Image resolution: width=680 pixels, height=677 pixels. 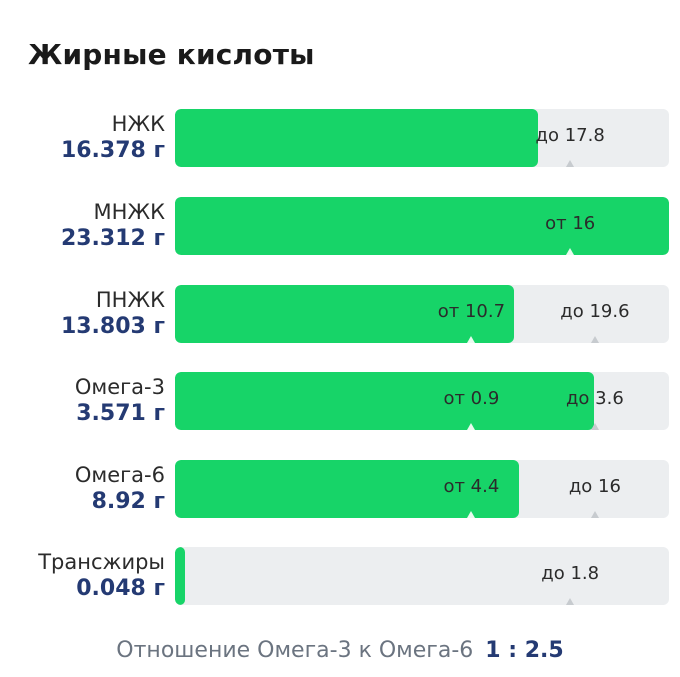 I want to click on nutrient-name: ПНЖК, so click(x=130, y=300).